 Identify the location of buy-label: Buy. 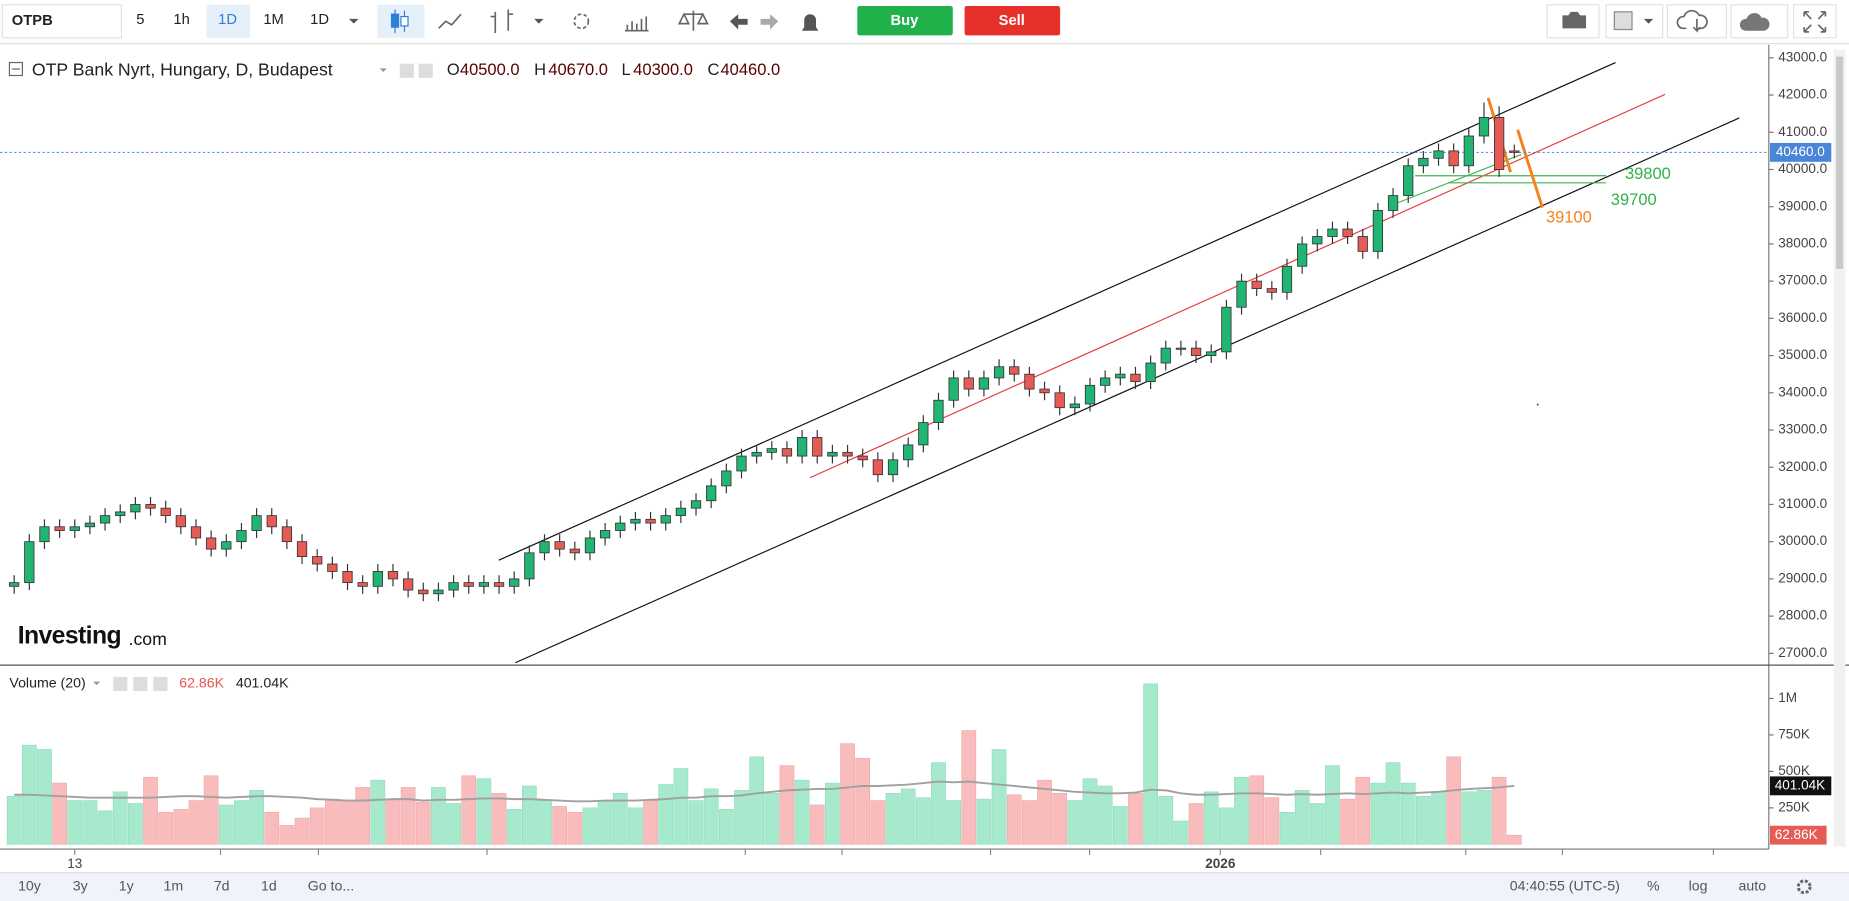
(905, 21).